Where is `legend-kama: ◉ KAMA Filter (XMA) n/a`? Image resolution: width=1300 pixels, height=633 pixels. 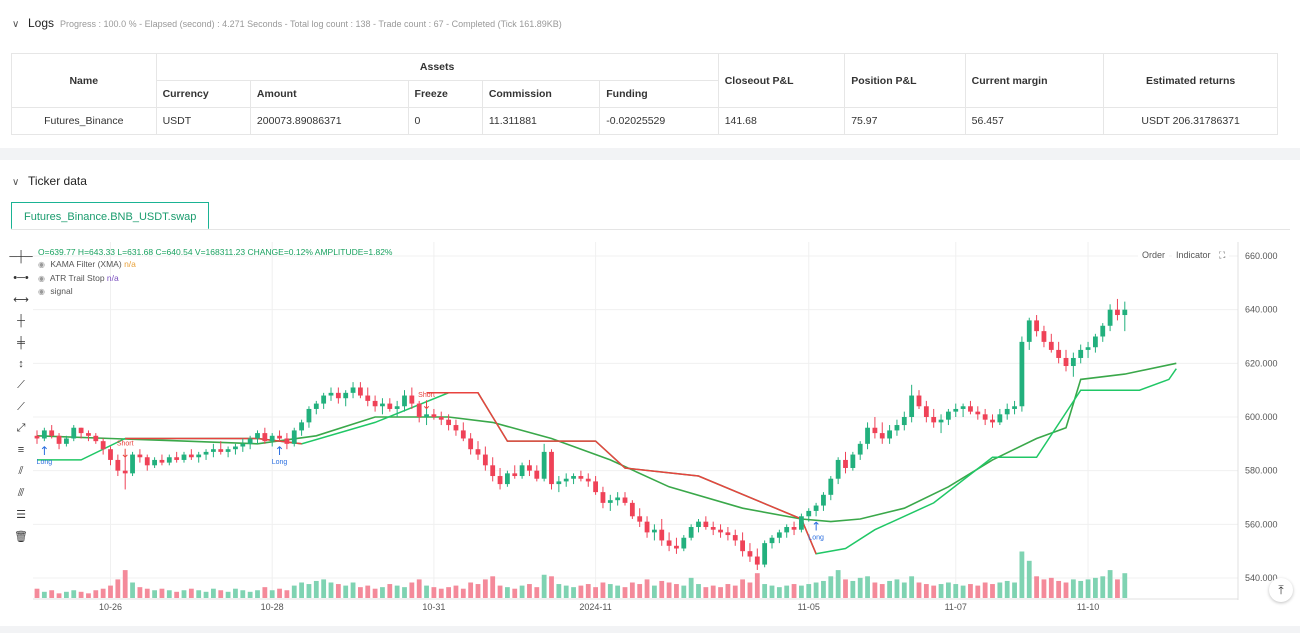 legend-kama: ◉ KAMA Filter (XMA) n/a is located at coordinates (215, 264).